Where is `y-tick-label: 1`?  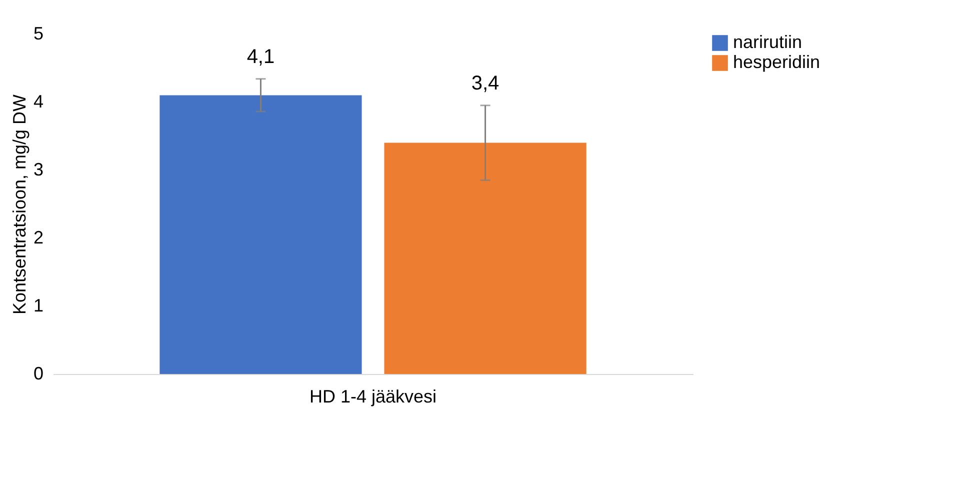 y-tick-label: 1 is located at coordinates (38, 306).